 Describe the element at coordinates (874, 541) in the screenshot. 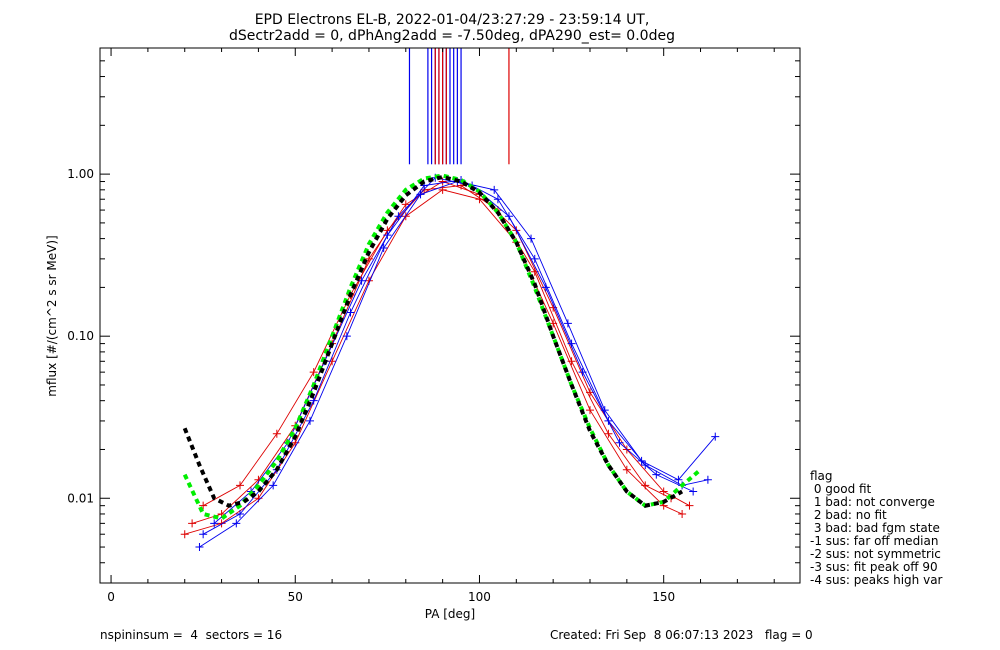

I see `legend-entry: -1 sus: far off median` at that location.